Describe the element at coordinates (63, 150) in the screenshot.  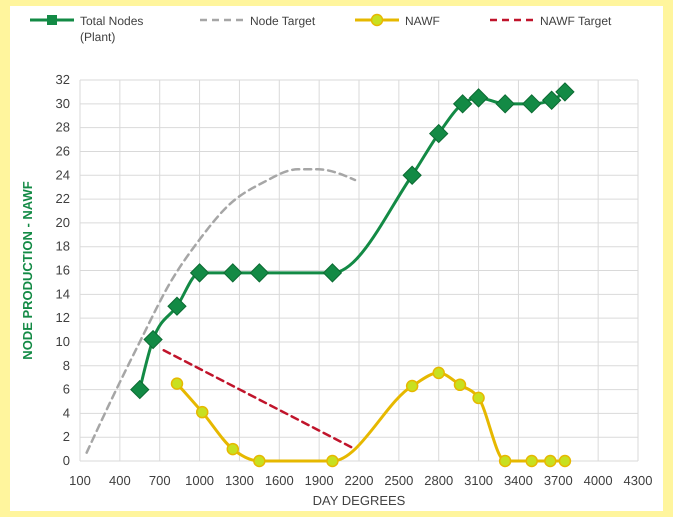
I see `y-tick-label: 26` at that location.